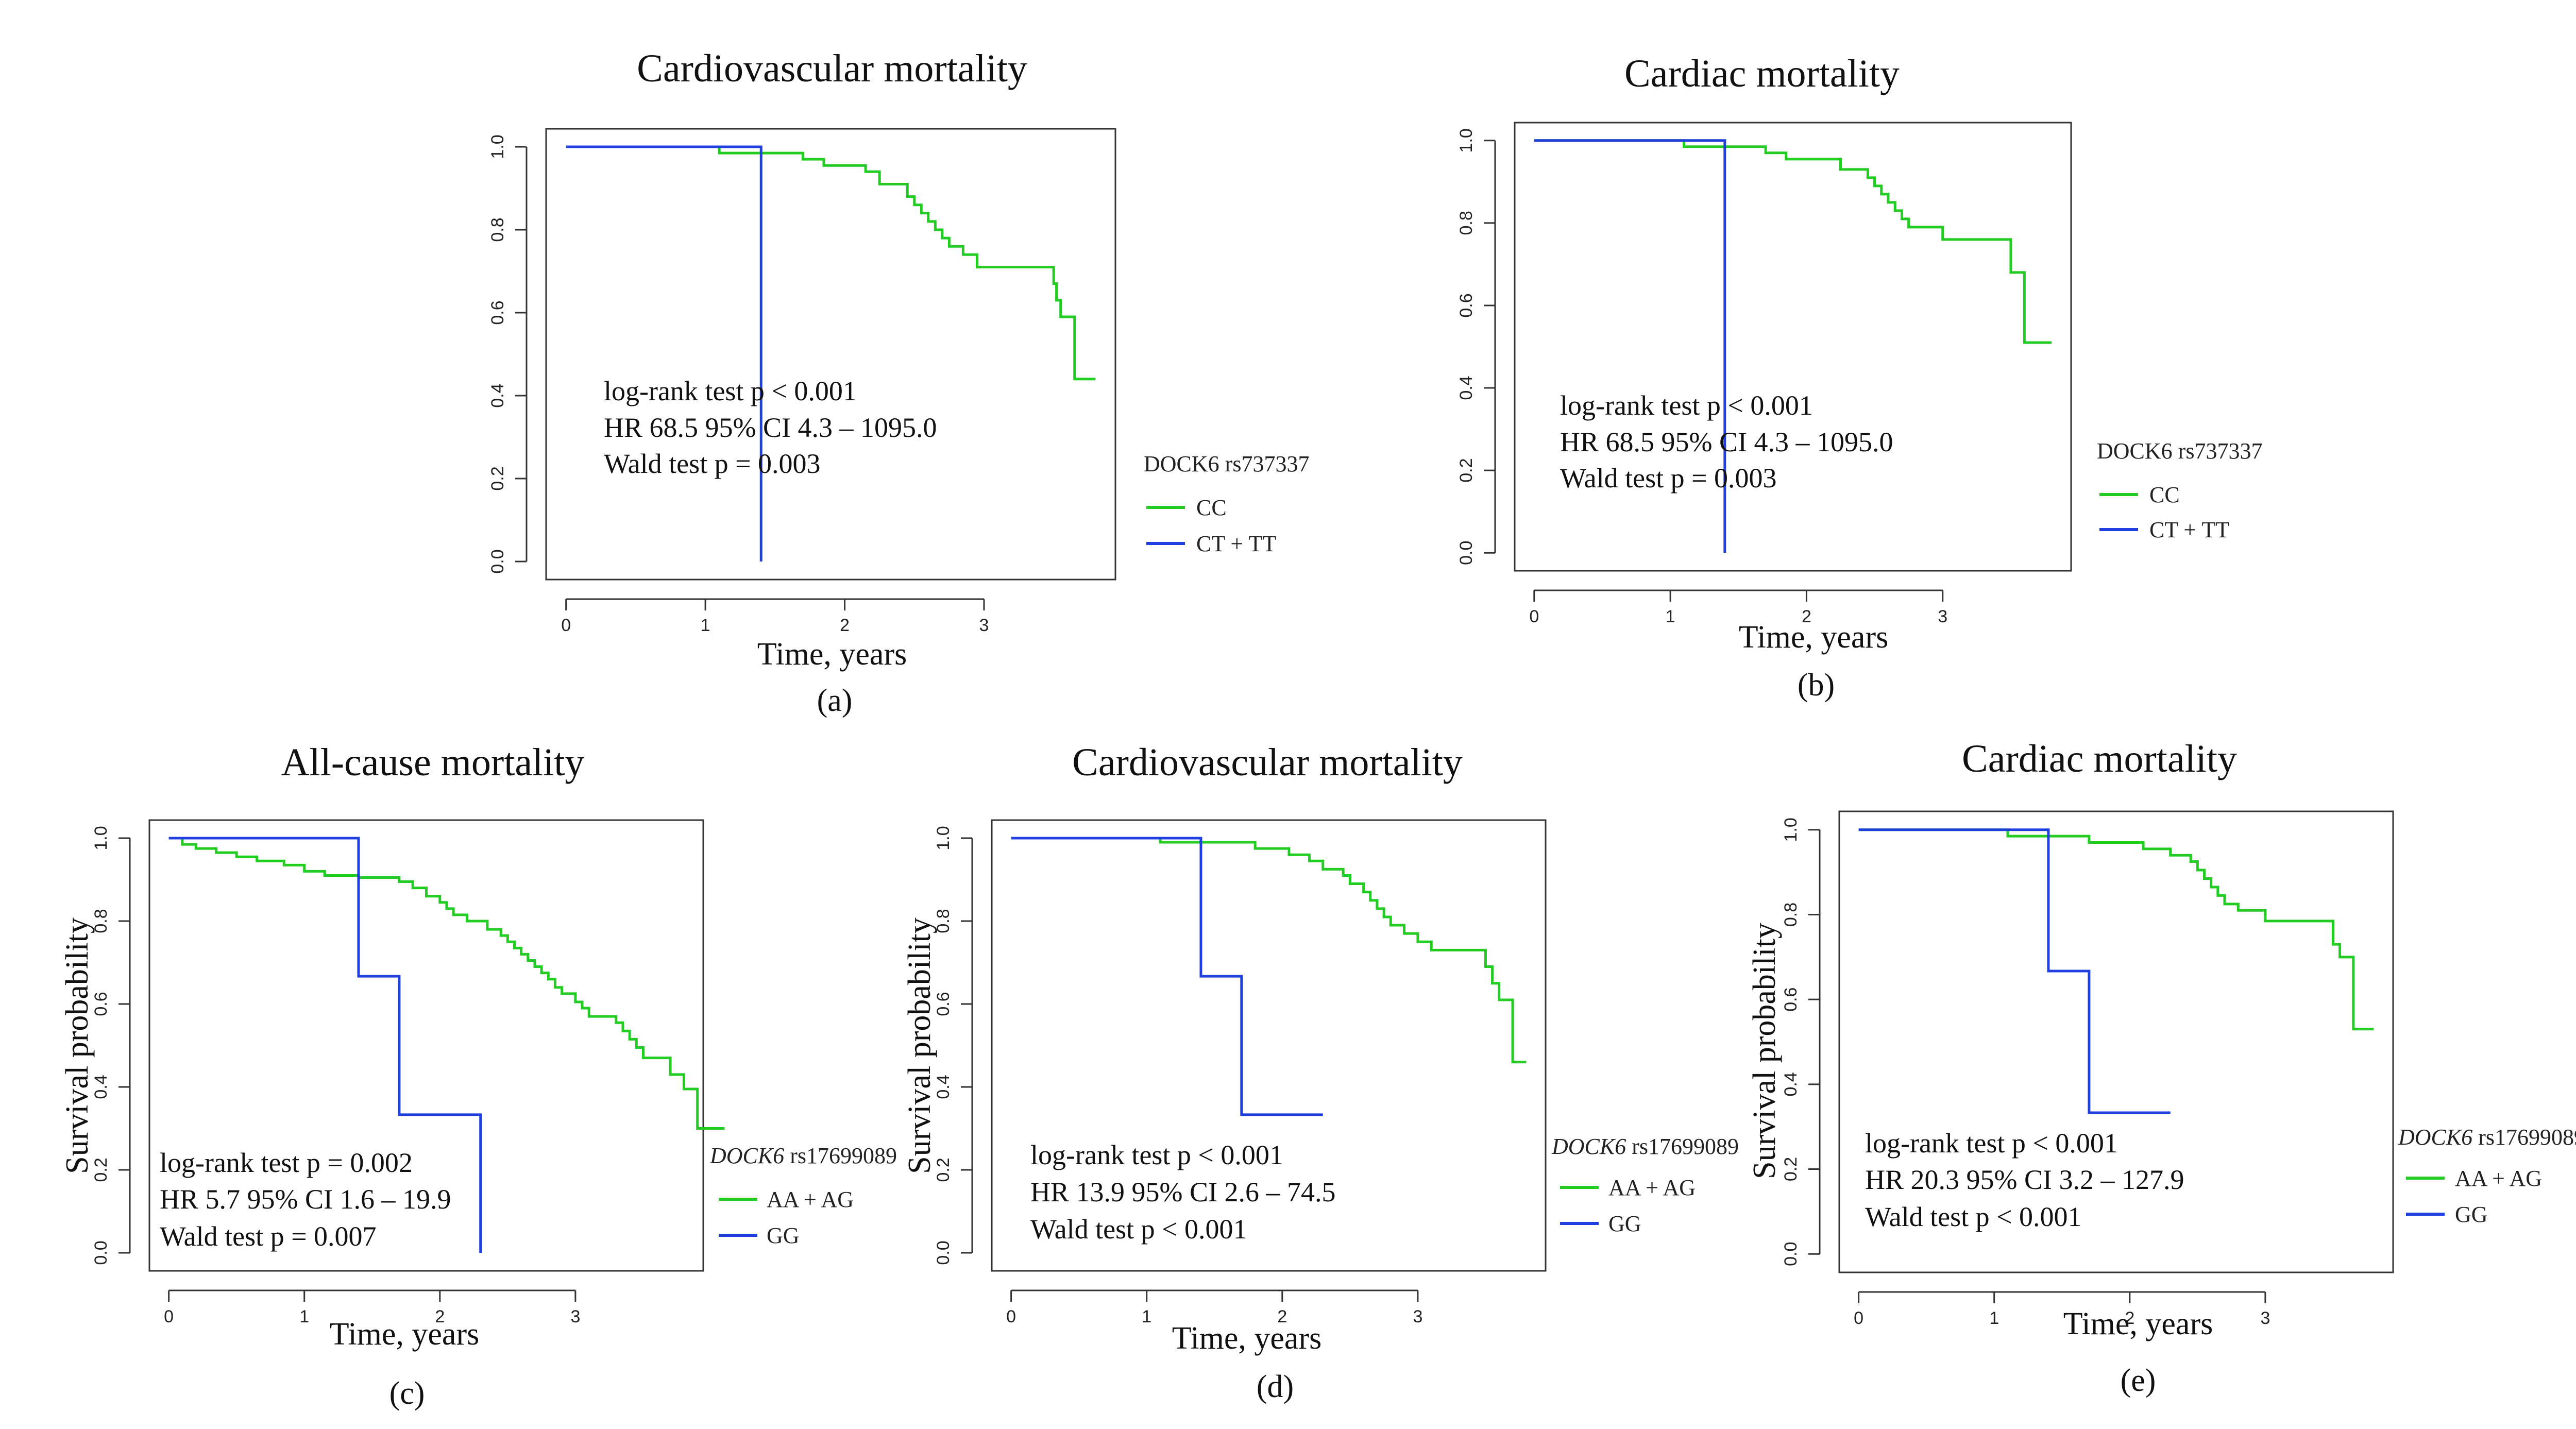 The height and width of the screenshot is (1429, 2576). What do you see at coordinates (835, 700) in the screenshot?
I see `panel-label: (a)` at bounding box center [835, 700].